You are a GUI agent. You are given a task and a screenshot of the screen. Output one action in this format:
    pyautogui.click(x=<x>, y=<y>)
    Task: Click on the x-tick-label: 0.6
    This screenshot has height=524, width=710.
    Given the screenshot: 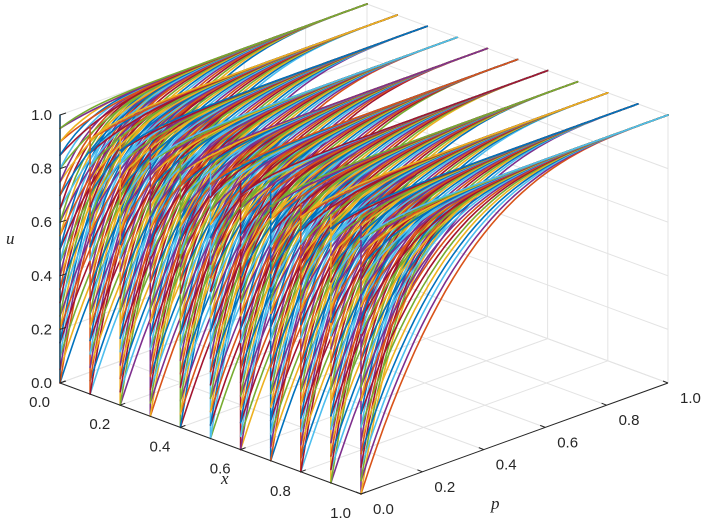 What is the action you would take?
    pyautogui.click(x=220, y=469)
    